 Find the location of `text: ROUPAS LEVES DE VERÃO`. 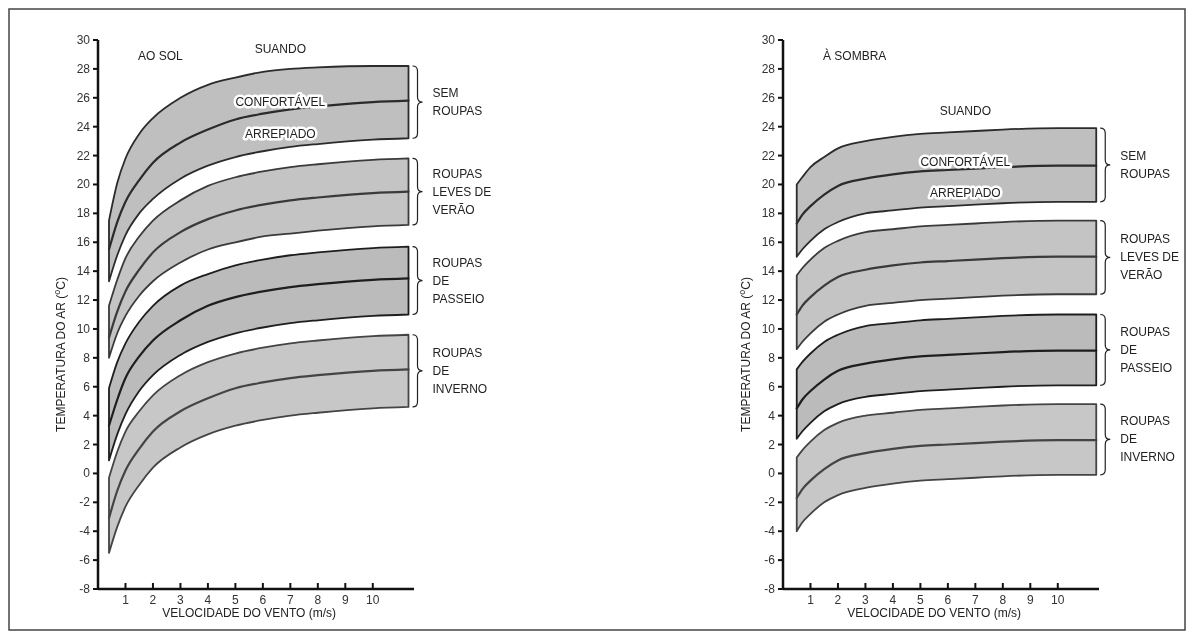

text: ROUPAS LEVES DE VERÃO is located at coordinates (1149, 257).